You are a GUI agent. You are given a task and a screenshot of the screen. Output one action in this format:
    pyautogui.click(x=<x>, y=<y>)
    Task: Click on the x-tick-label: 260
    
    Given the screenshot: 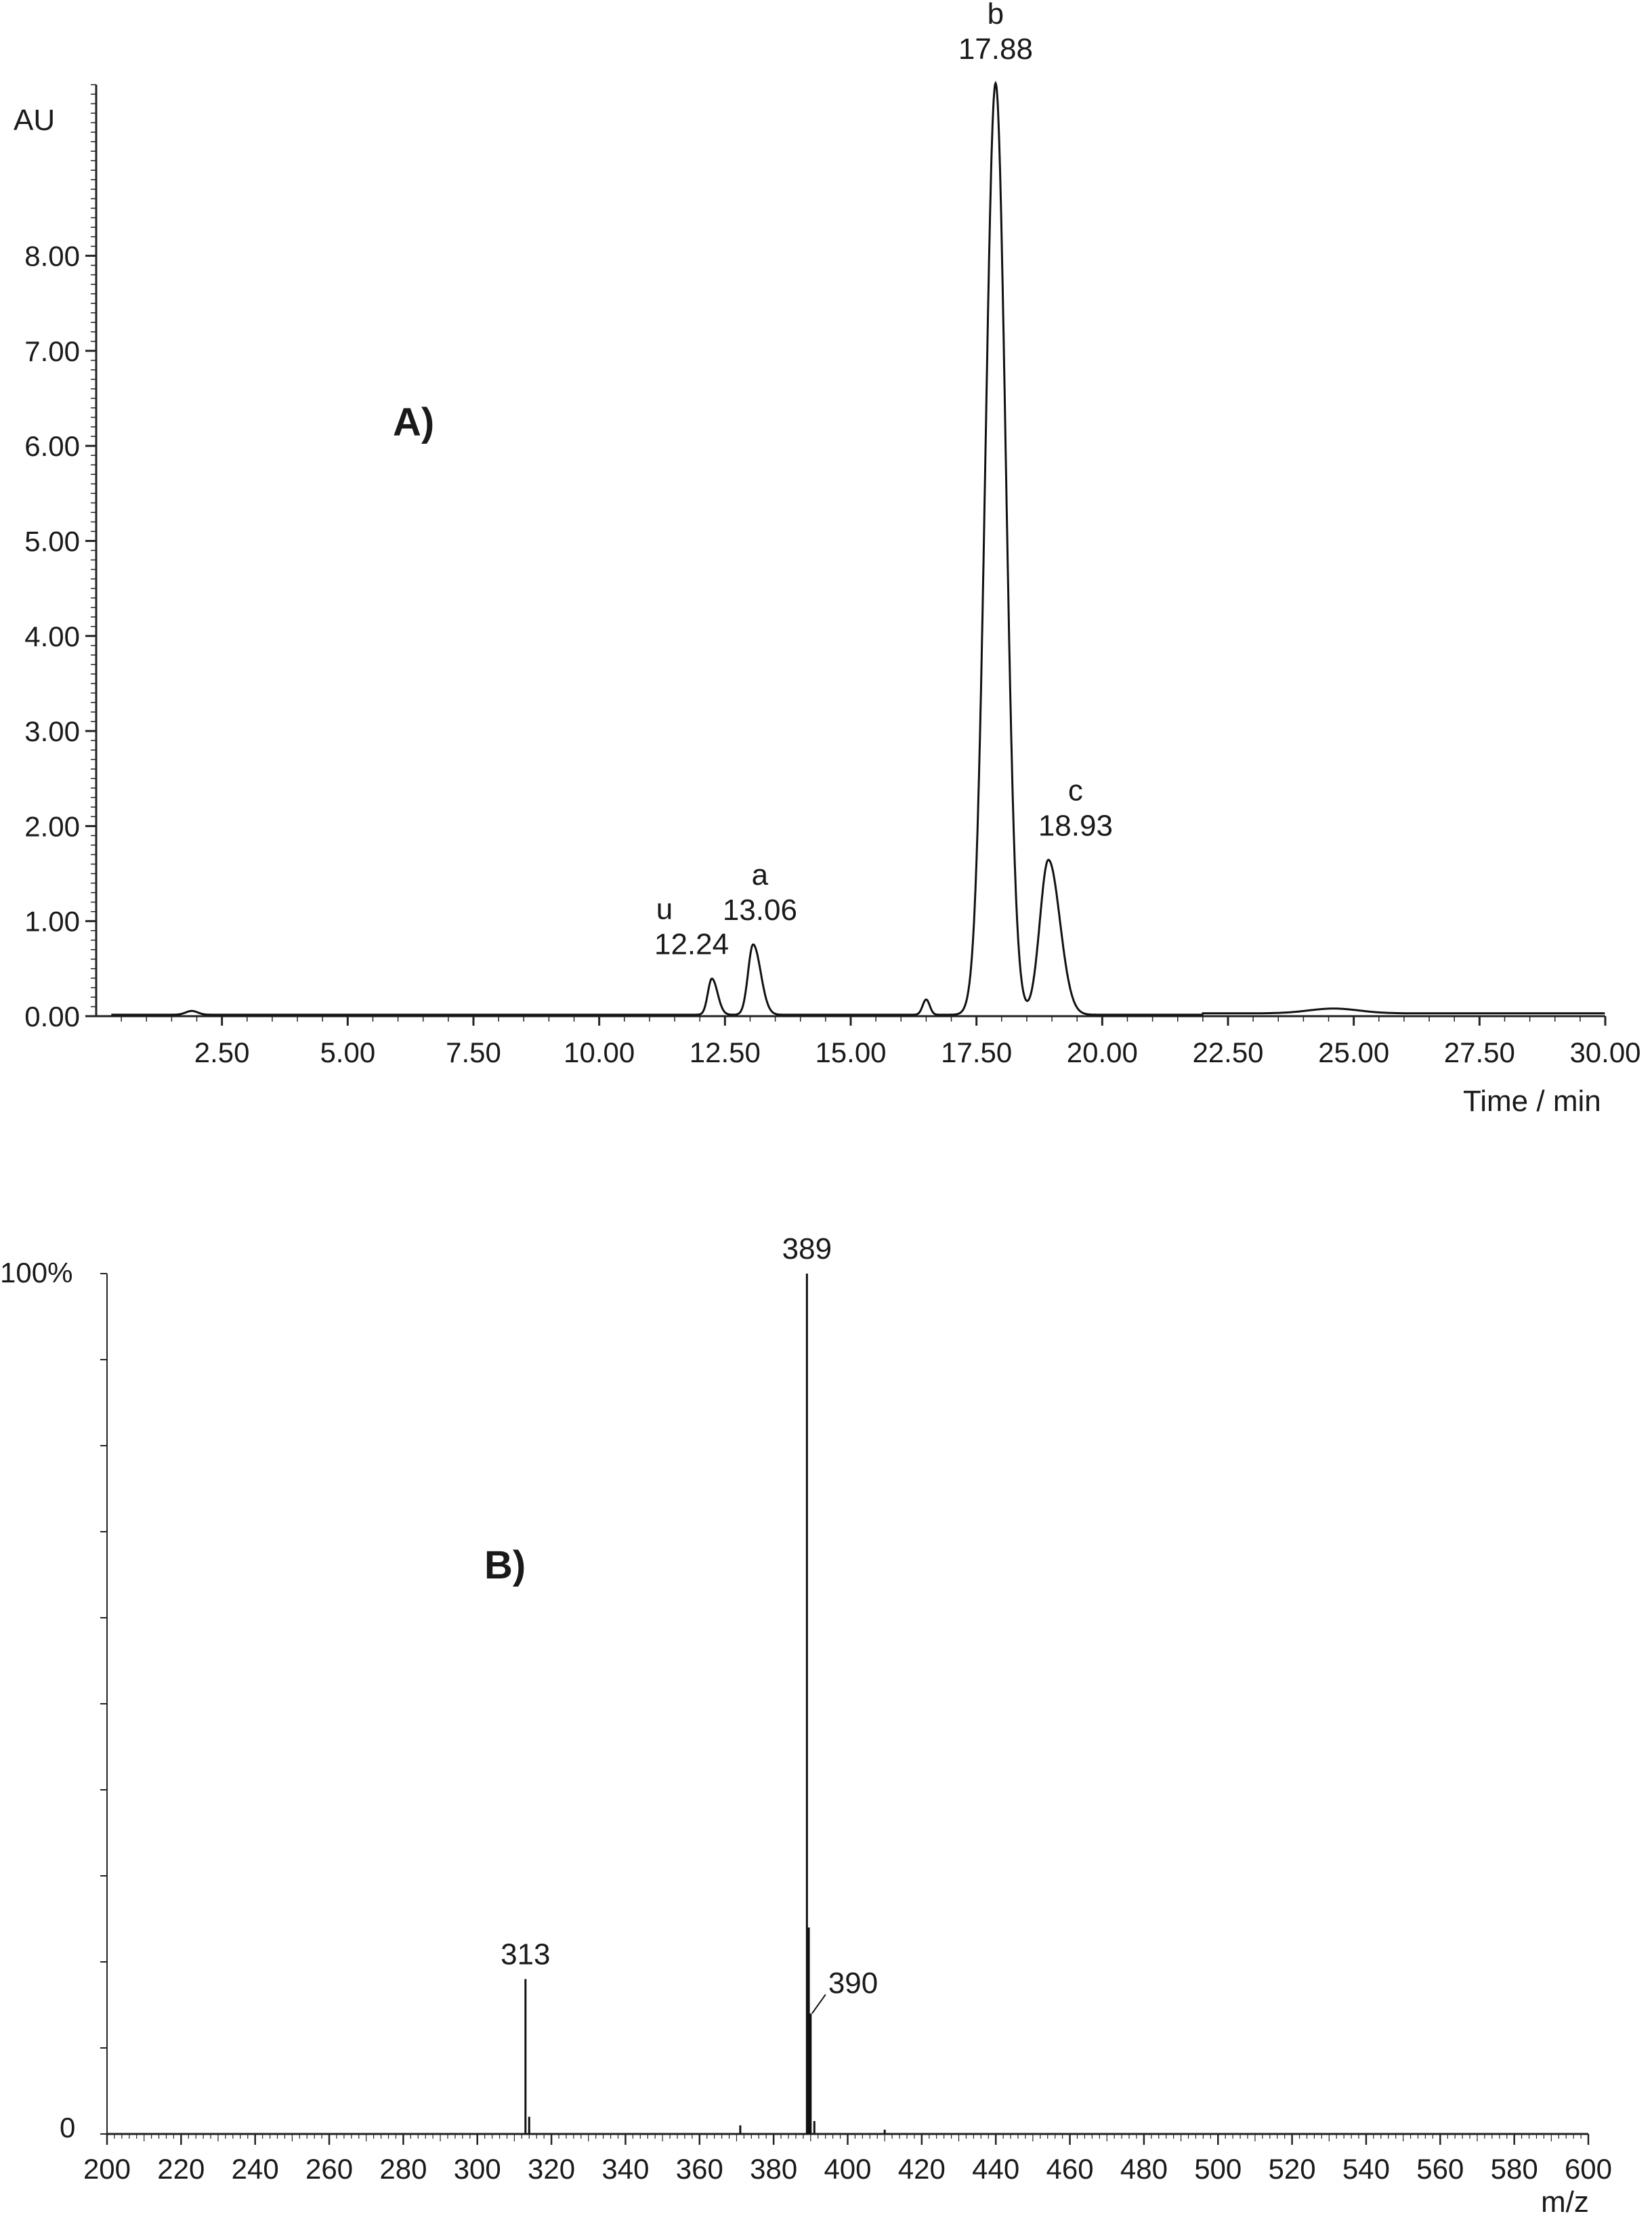 What is the action you would take?
    pyautogui.click(x=329, y=2169)
    